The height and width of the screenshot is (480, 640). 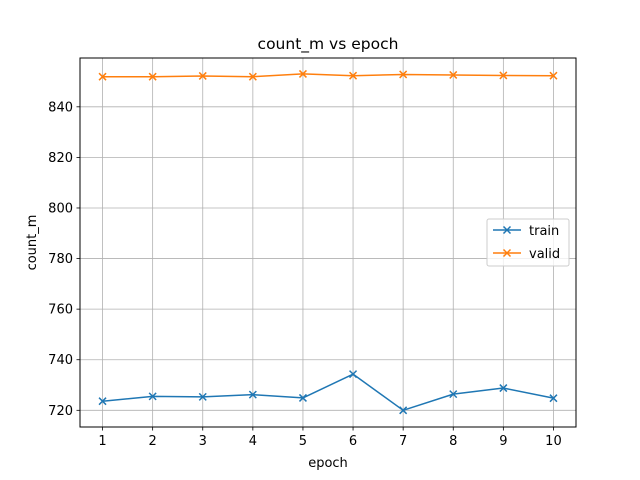 What do you see at coordinates (60, 310) in the screenshot?
I see `y-tick-label: 760` at bounding box center [60, 310].